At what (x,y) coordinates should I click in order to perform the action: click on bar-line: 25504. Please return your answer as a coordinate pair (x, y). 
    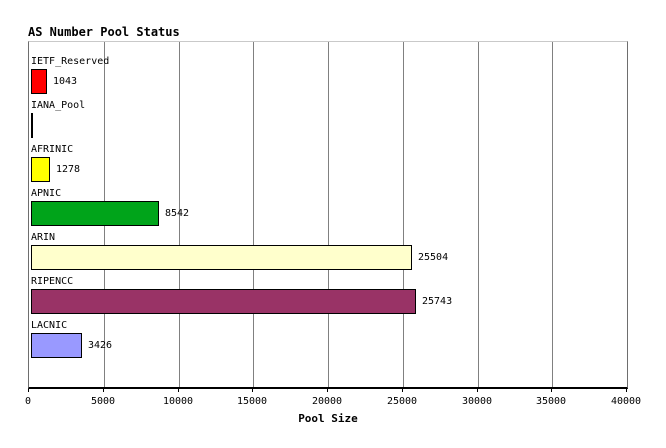
    Looking at the image, I should click on (329, 257).